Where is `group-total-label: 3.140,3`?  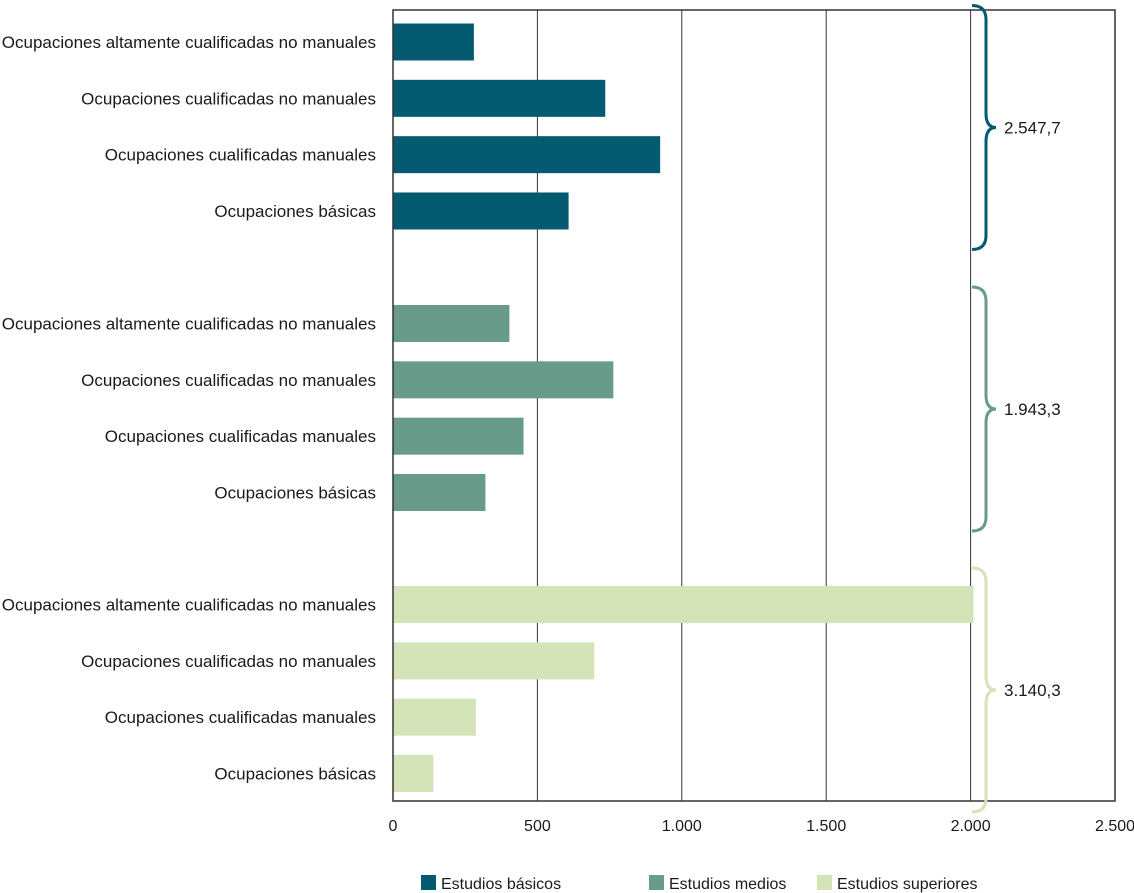 group-total-label: 3.140,3 is located at coordinates (1032, 690).